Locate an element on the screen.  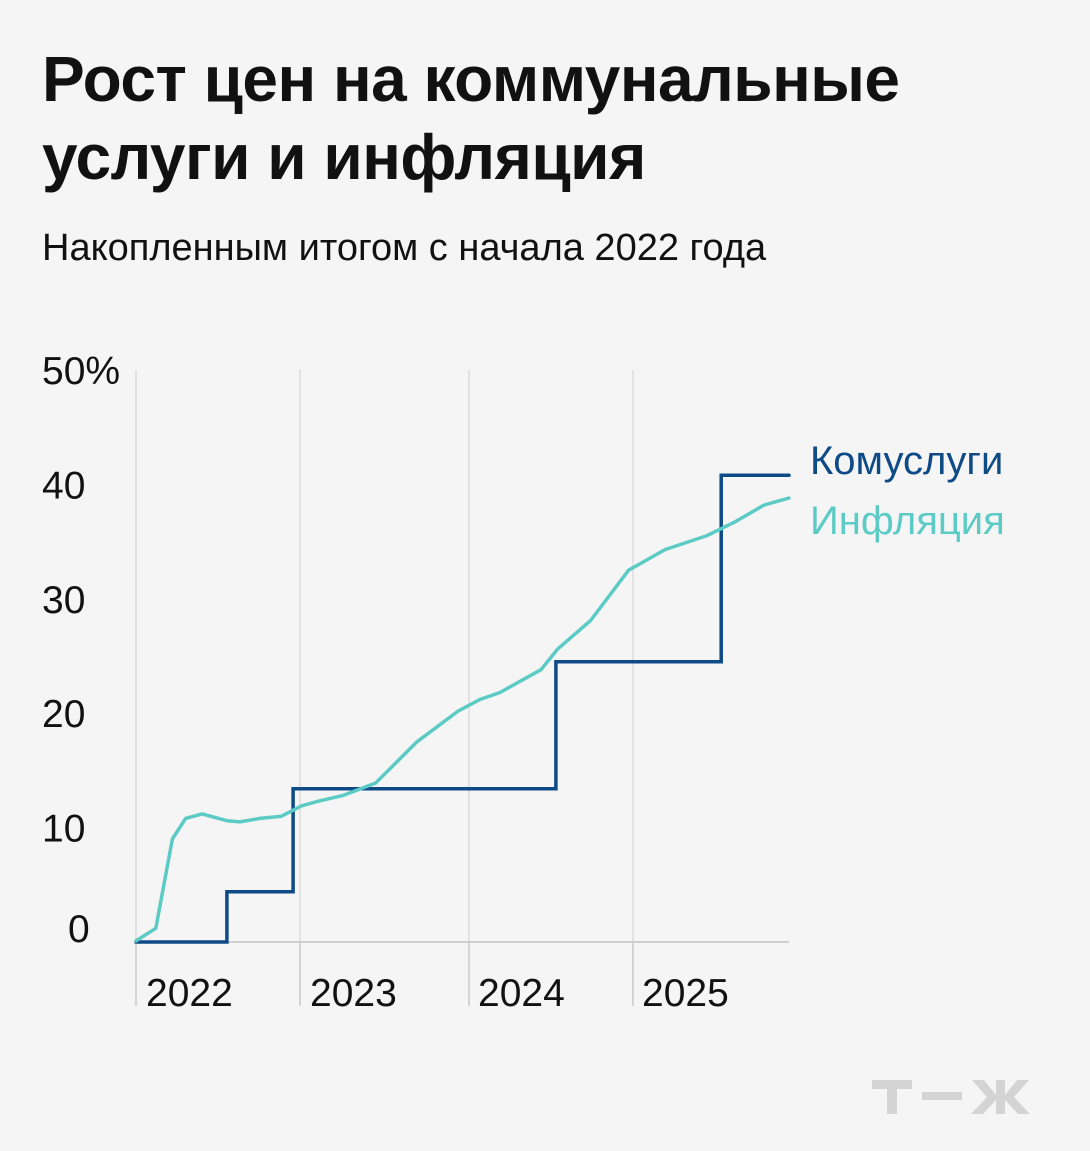
legend: Комуслуги Инфляция is located at coordinates (907, 491).